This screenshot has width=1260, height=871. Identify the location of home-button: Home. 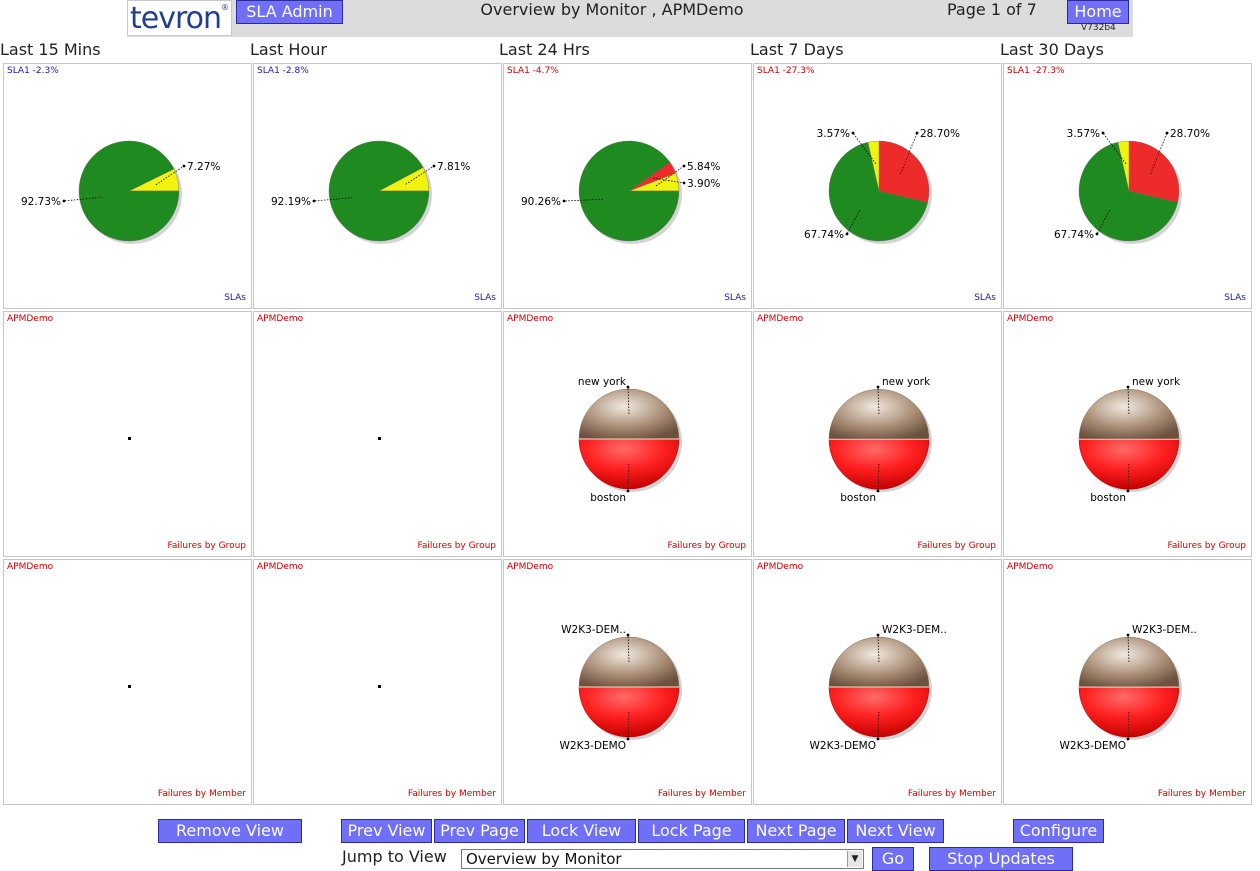
(1098, 12).